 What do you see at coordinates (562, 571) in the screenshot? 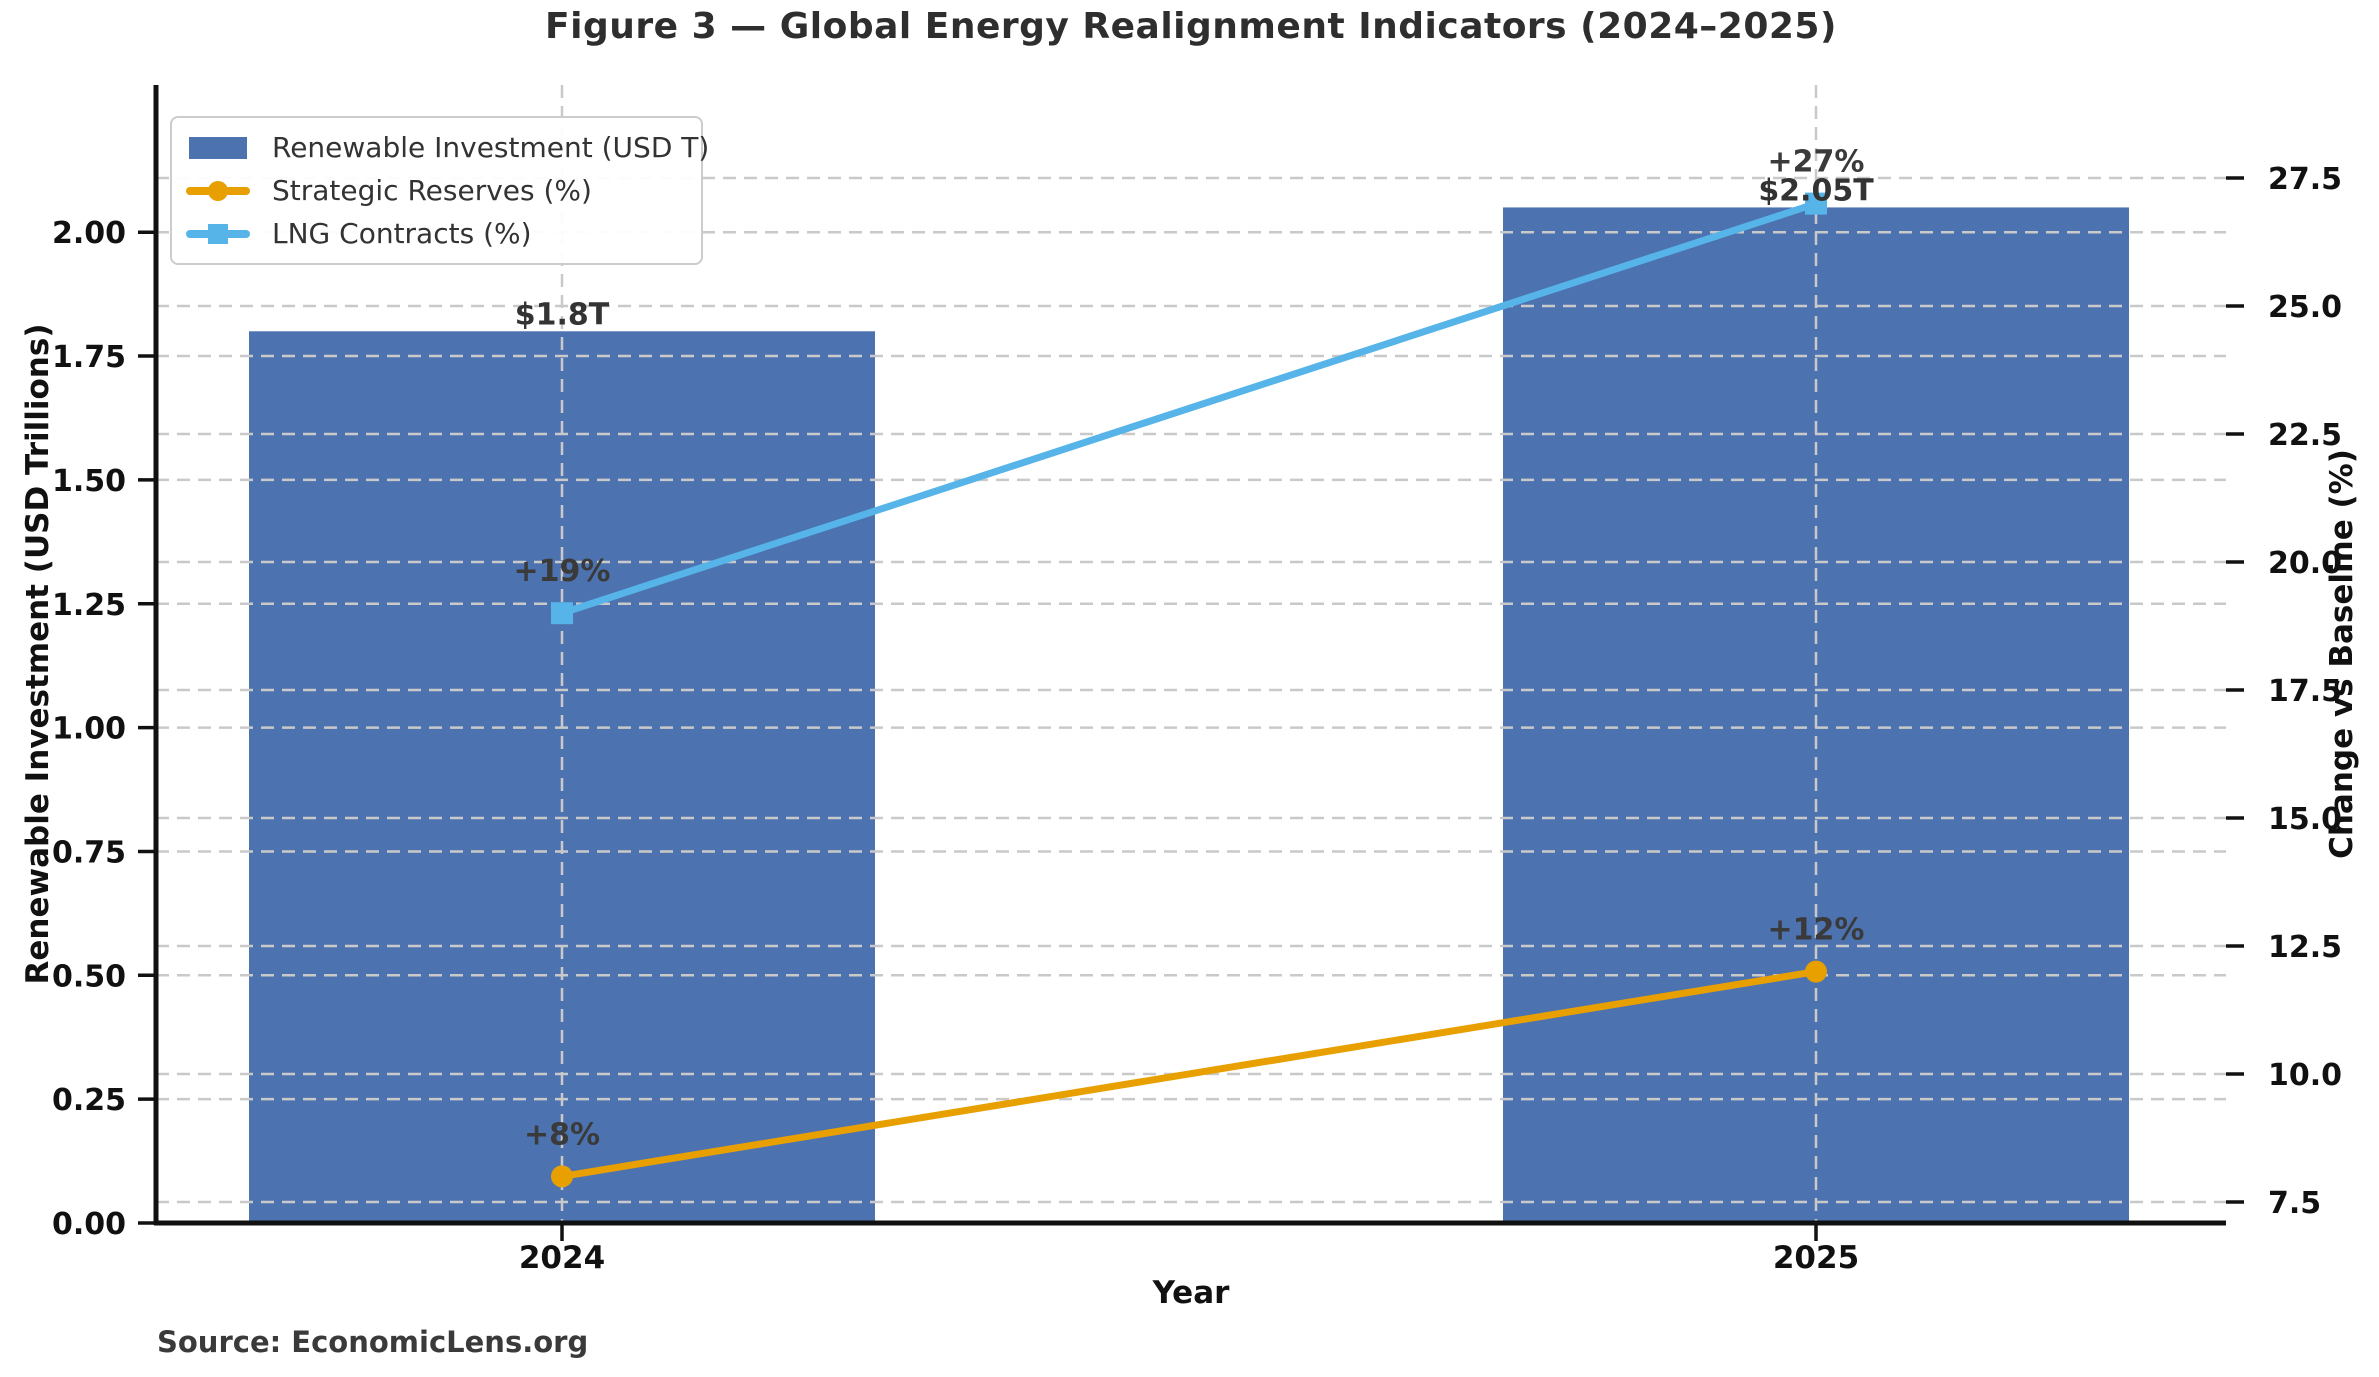
I see `annotation-2024: +19%` at bounding box center [562, 571].